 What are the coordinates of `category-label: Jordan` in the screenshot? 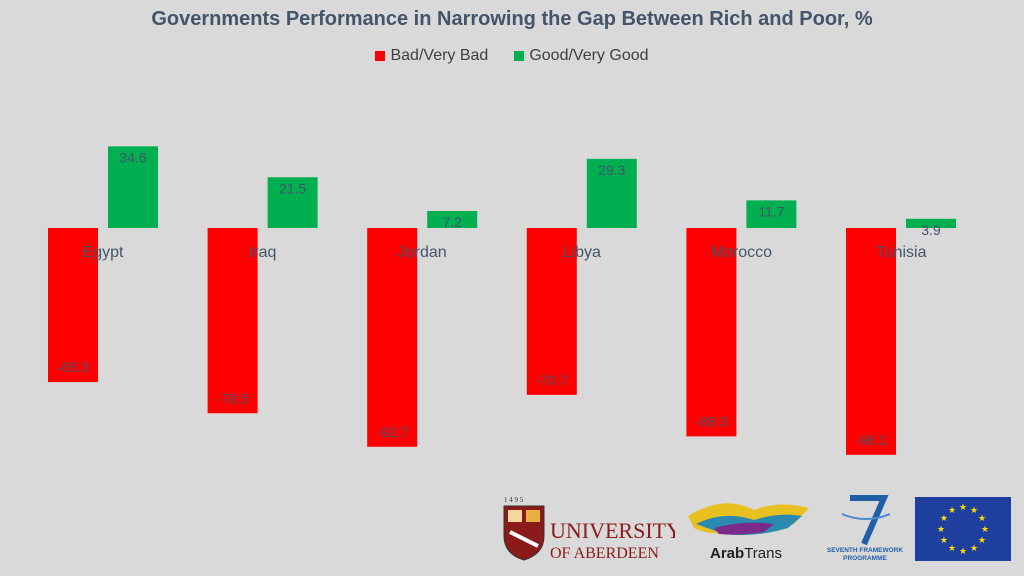 It's located at (422, 252).